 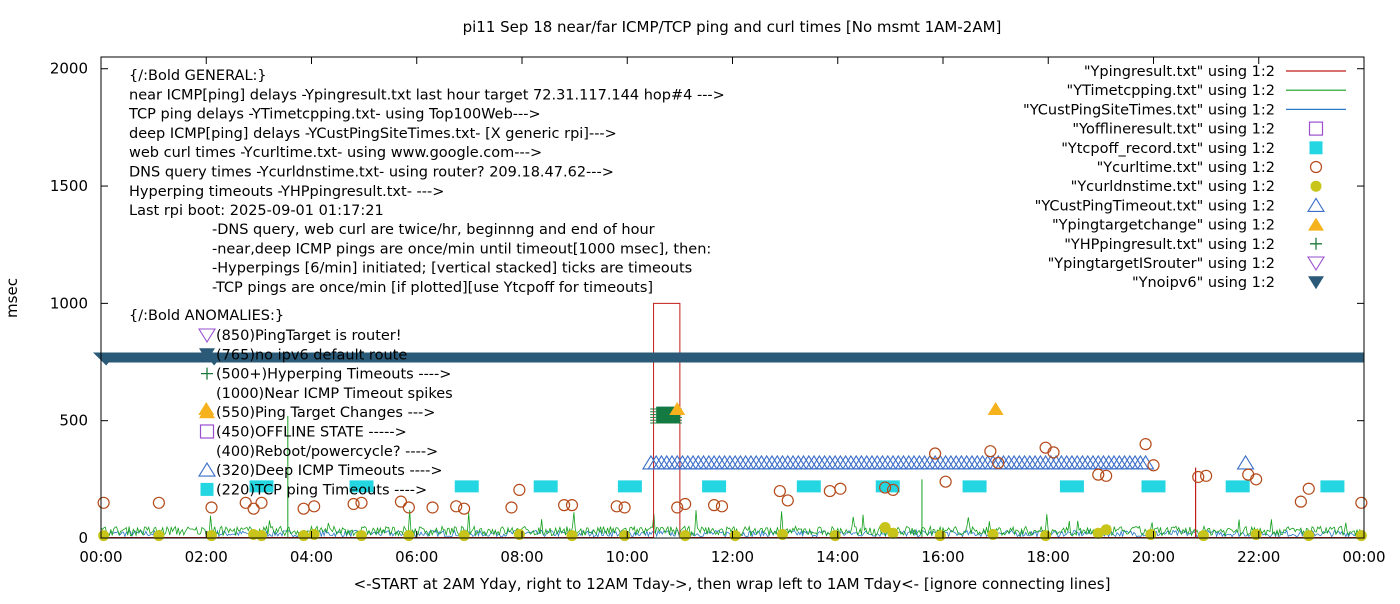 I want to click on x-tick-label: 02:00, so click(x=206, y=557).